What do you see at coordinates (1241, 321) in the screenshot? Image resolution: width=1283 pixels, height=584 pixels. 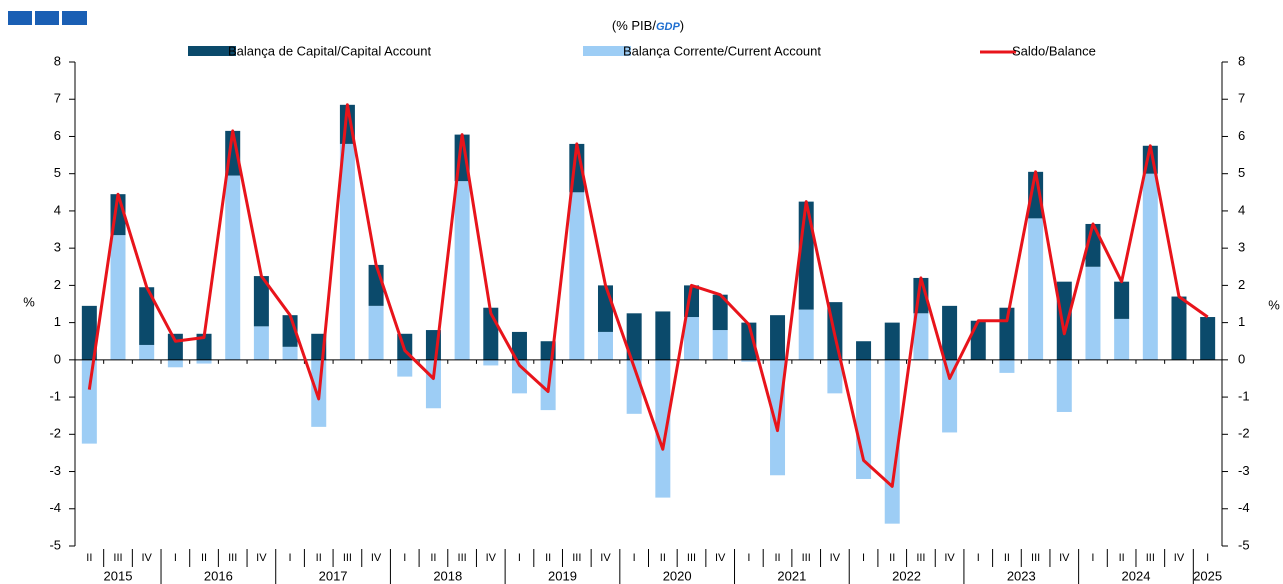 I see `y2-tick-label: 1` at bounding box center [1241, 321].